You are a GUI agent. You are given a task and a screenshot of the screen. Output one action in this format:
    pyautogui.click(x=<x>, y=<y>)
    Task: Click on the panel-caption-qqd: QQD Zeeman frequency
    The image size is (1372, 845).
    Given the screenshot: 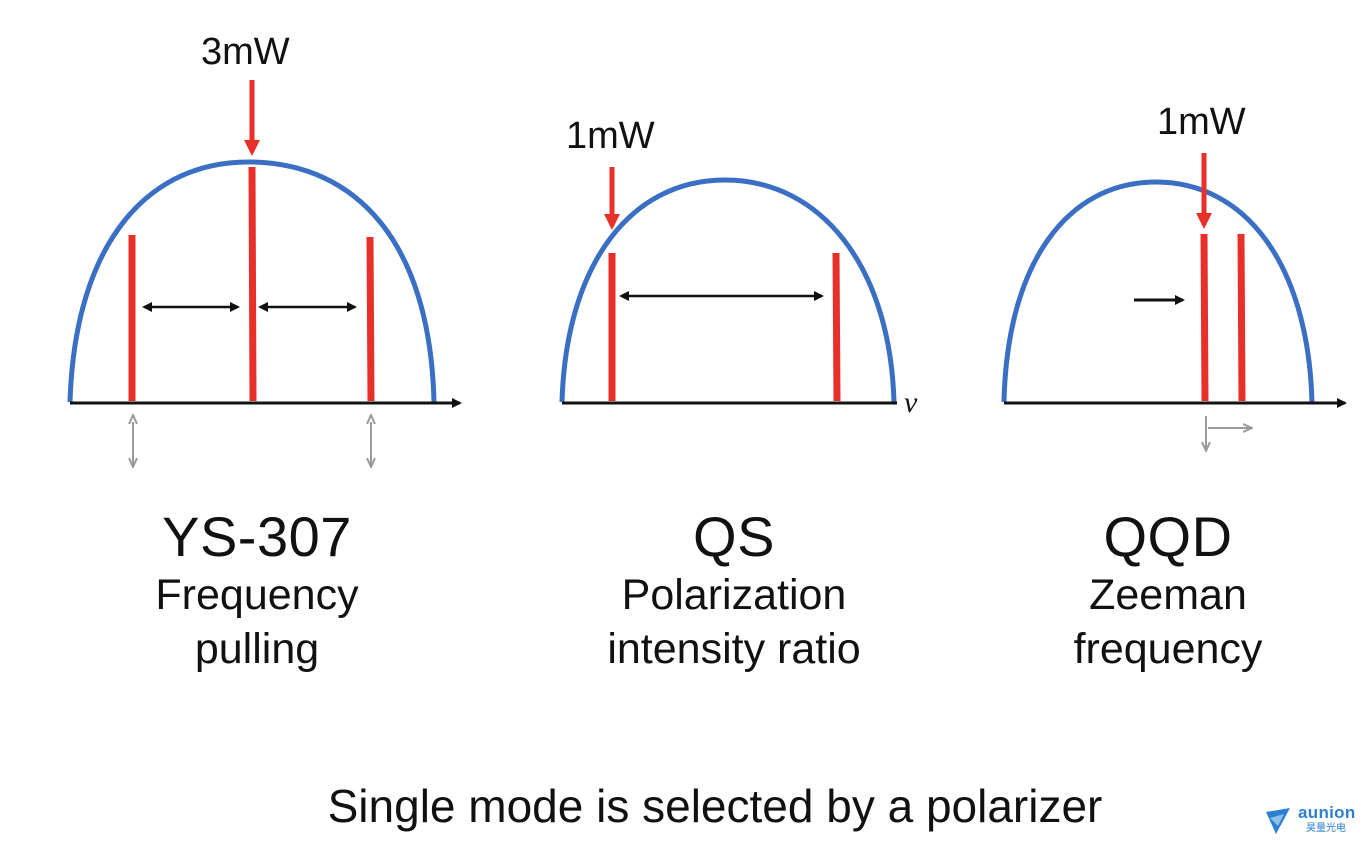 What is the action you would take?
    pyautogui.click(x=1168, y=591)
    